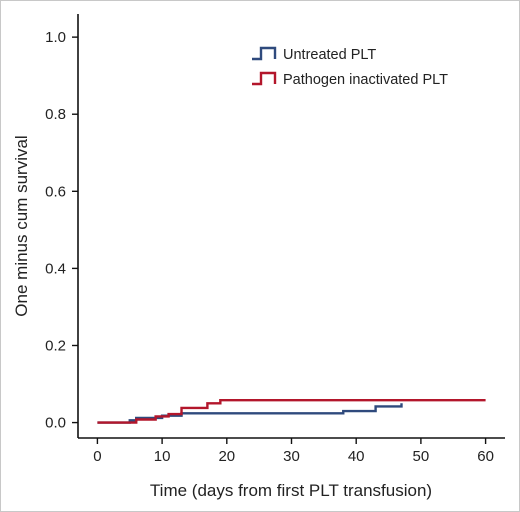 The width and height of the screenshot is (520, 512). Describe the element at coordinates (55, 423) in the screenshot. I see `y-tick-label: 0.0` at that location.